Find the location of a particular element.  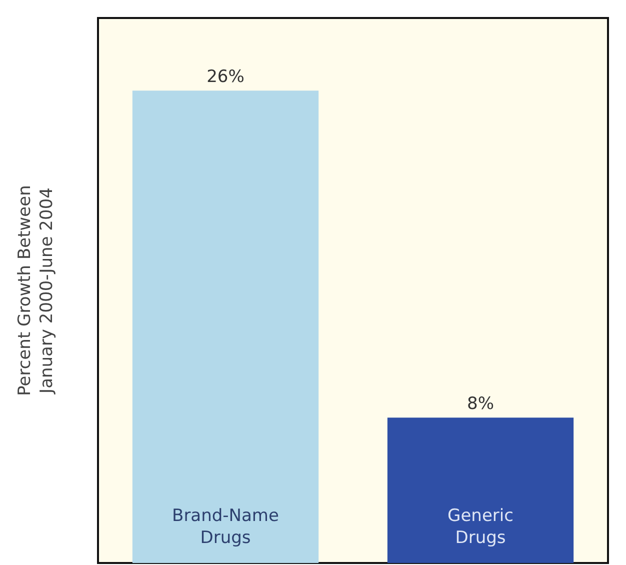

data-label: 8% is located at coordinates (480, 404).